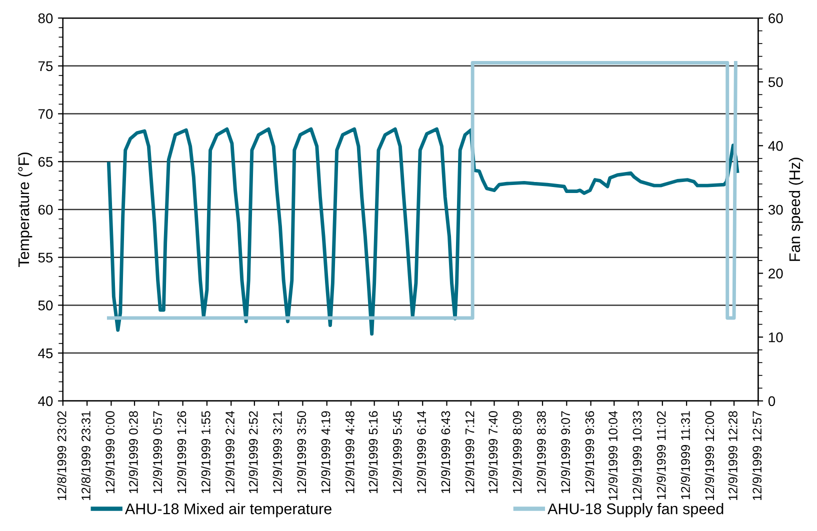 The height and width of the screenshot is (531, 817). I want to click on x-tick-label: 12/9/1999 9:36, so click(589, 452).